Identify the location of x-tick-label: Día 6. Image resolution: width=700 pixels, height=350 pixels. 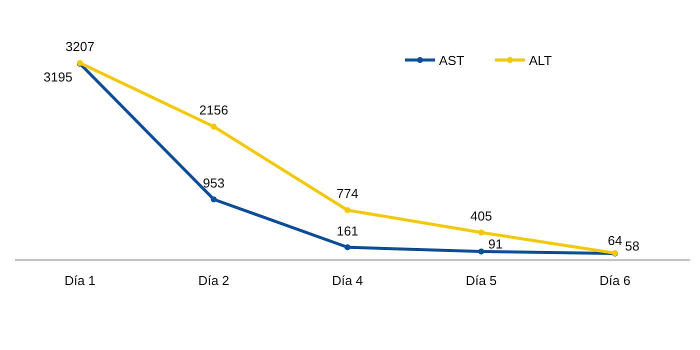
(615, 280).